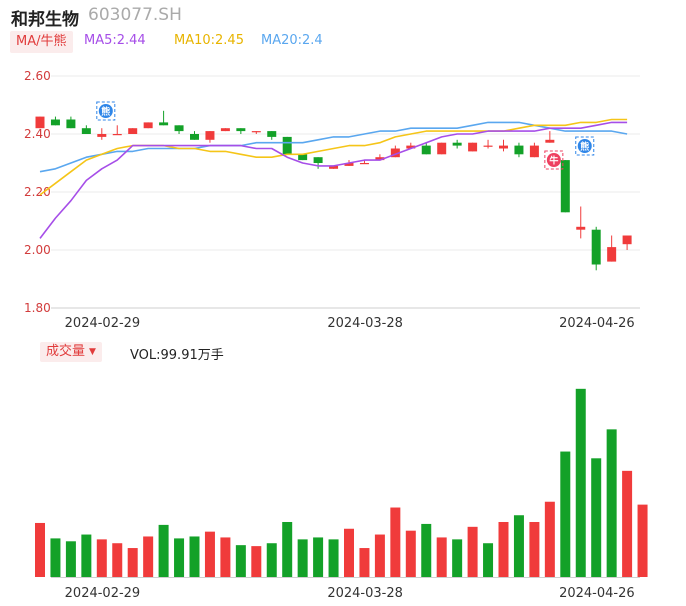 The image size is (686, 606). Describe the element at coordinates (209, 40) in the screenshot. I see `ma10-legend: MA10:2.45` at that location.